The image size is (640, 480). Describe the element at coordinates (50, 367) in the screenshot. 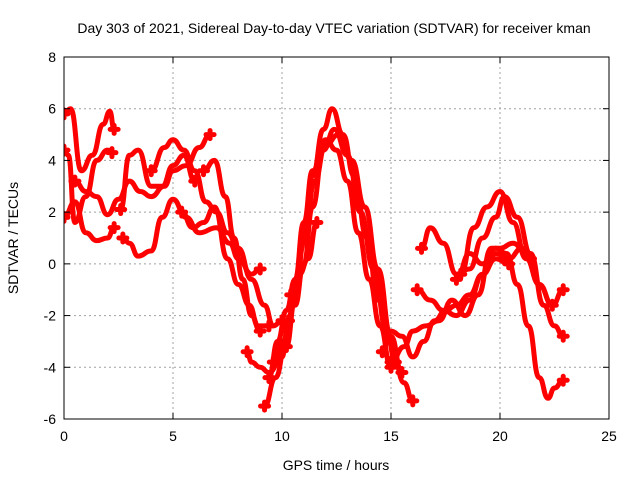

I see `y-tick-label: -4` at that location.